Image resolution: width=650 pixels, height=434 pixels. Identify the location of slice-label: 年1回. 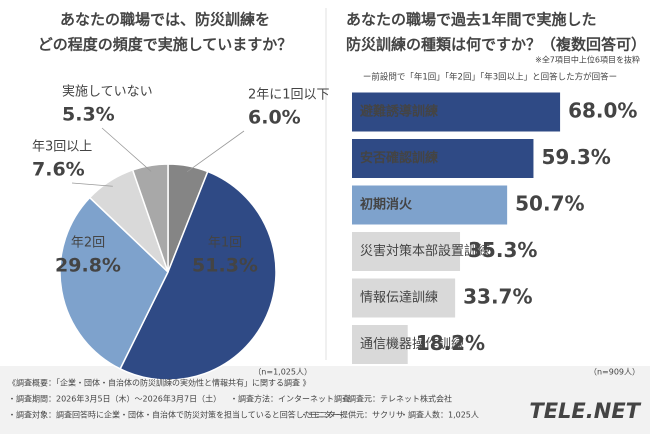
(225, 243).